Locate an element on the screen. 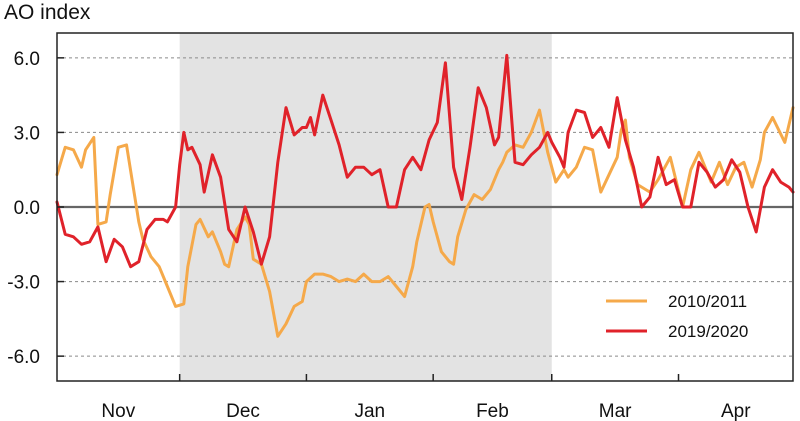 This screenshot has width=800, height=421. chart-title: AO index is located at coordinates (47, 12).